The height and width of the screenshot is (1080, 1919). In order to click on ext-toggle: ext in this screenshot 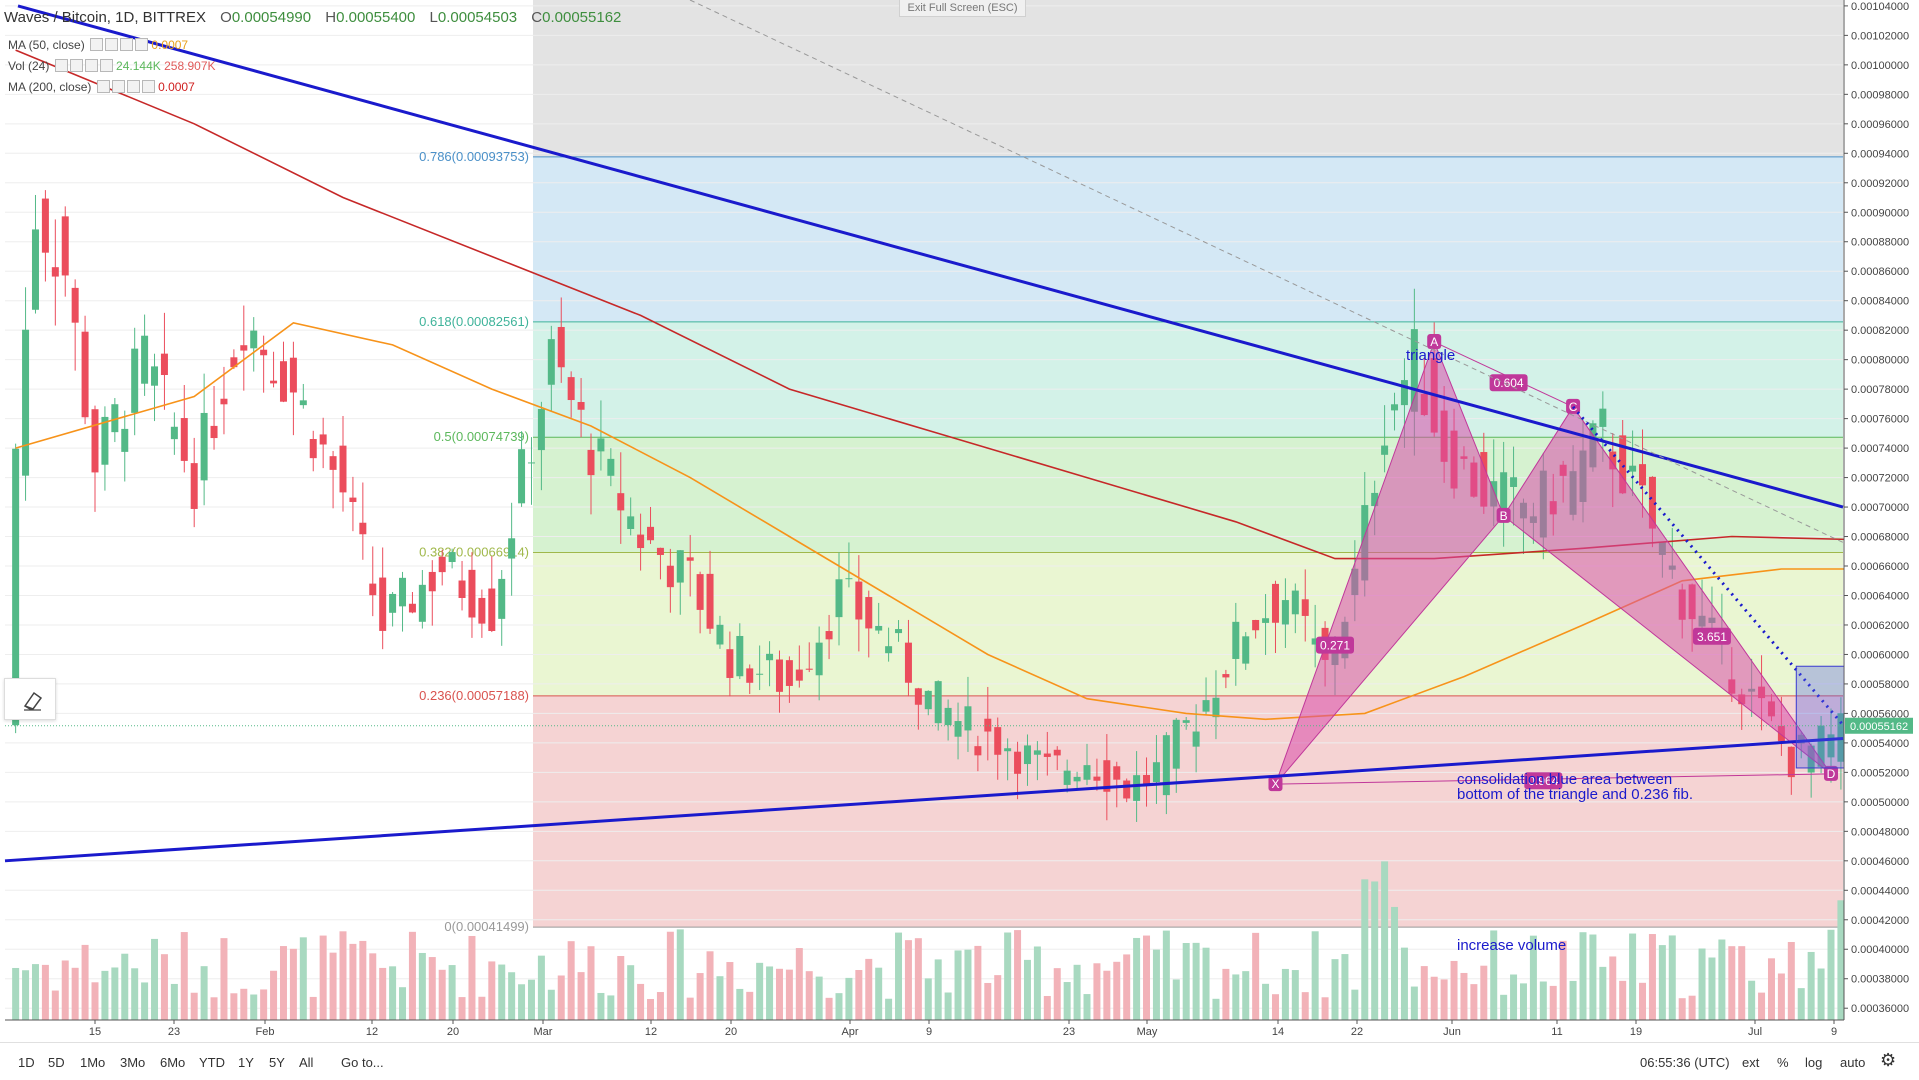, I will do `click(1751, 1062)`.